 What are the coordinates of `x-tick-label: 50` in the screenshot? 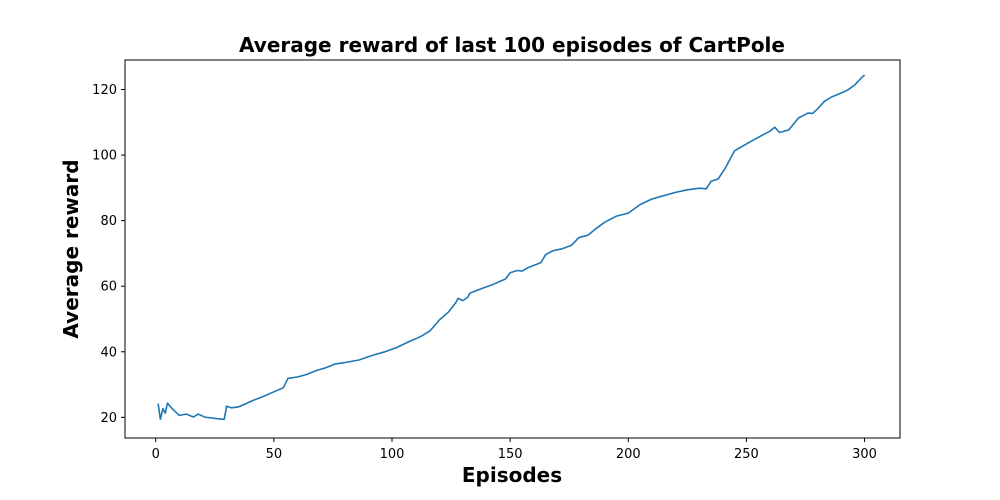 It's located at (274, 454).